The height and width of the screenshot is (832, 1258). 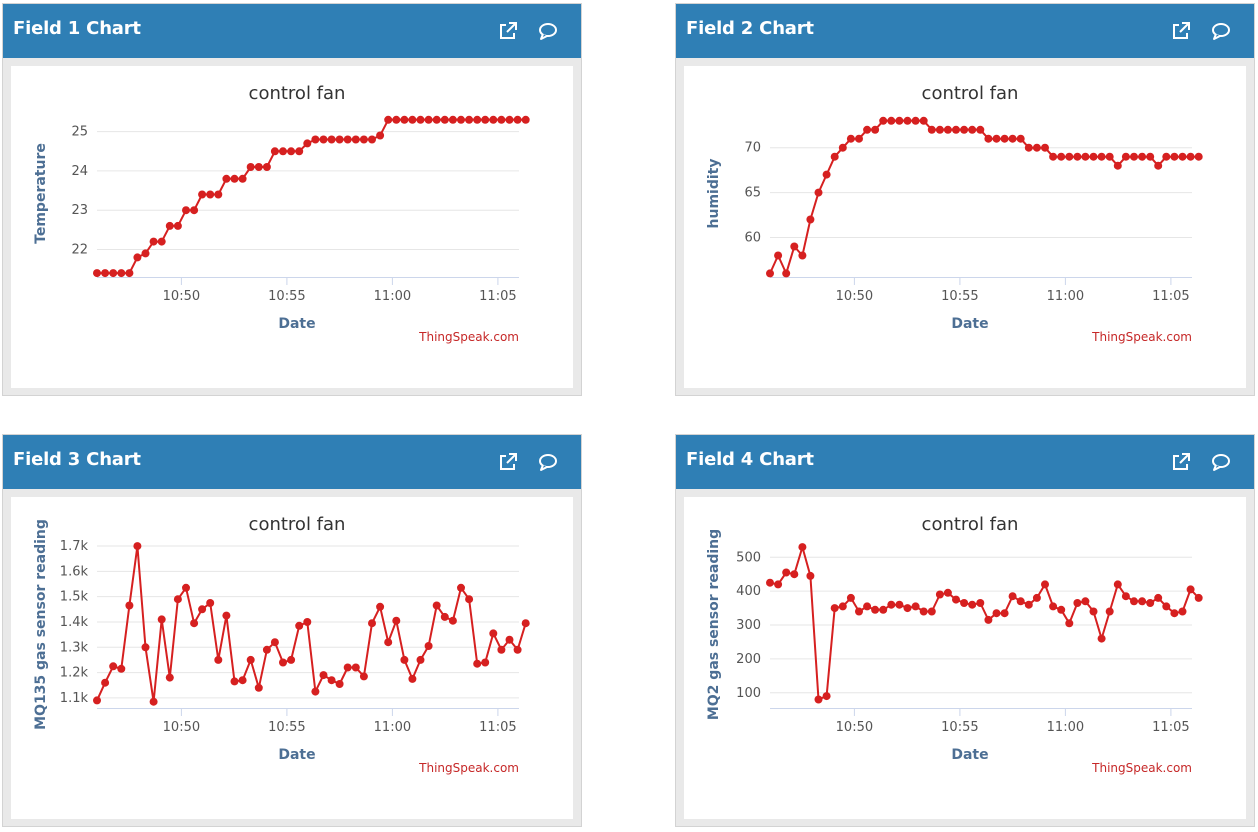 I want to click on y-tick-label: 22, so click(x=79, y=249).